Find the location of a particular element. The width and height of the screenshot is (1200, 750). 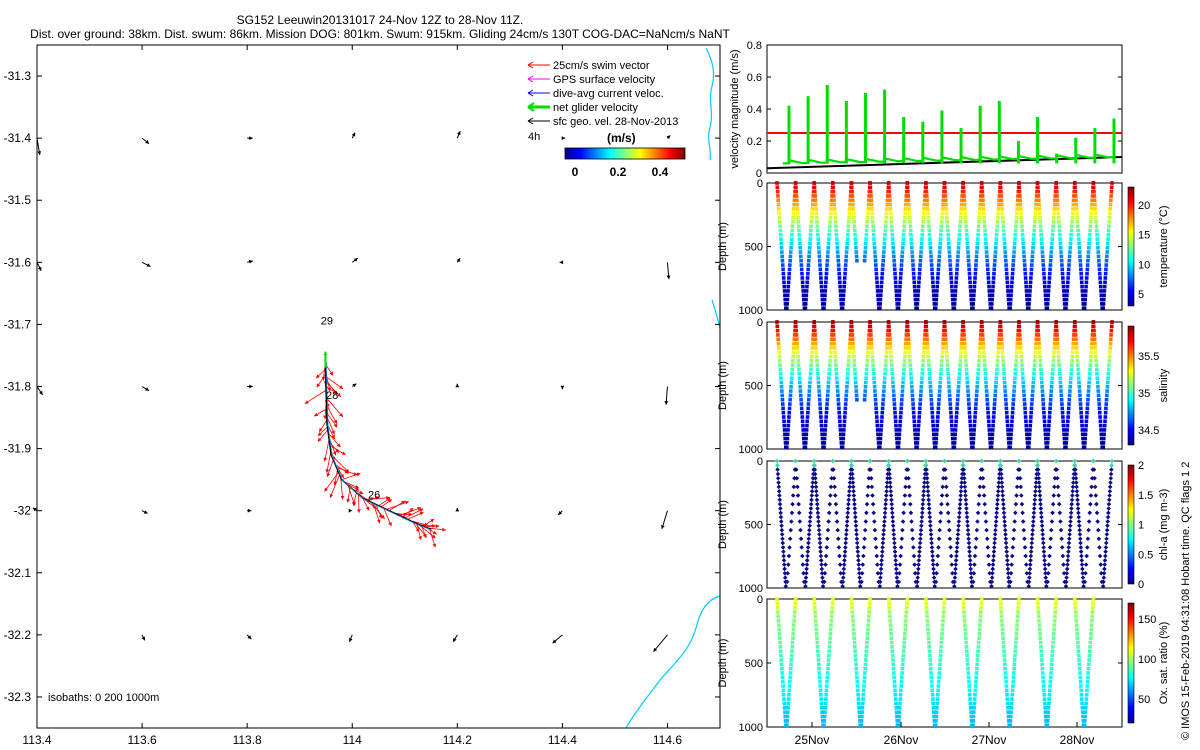

swim-vectors is located at coordinates (375, 454).